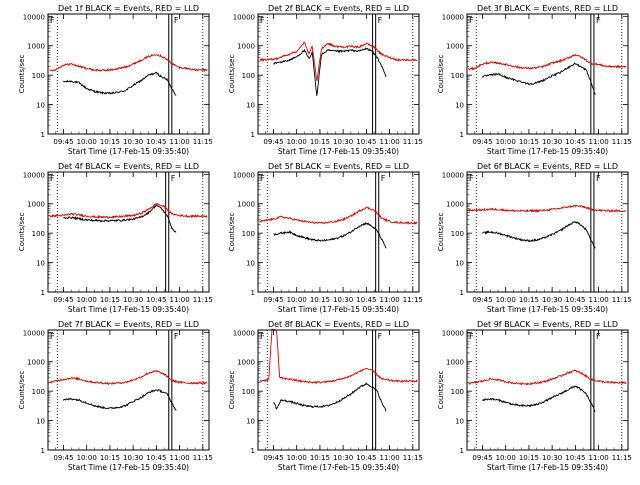 The width and height of the screenshot is (640, 485). Describe the element at coordinates (262, 178) in the screenshot. I see `panel-5-legend-left: F` at that location.